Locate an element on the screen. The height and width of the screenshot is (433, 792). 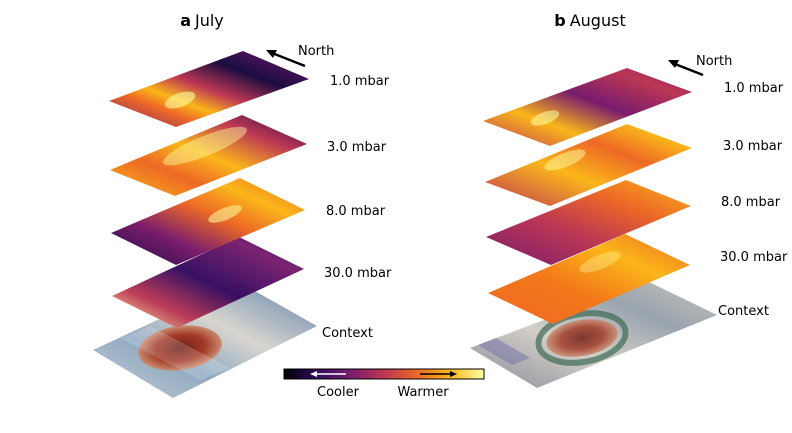
arrow-right-icon is located at coordinates (438, 374).